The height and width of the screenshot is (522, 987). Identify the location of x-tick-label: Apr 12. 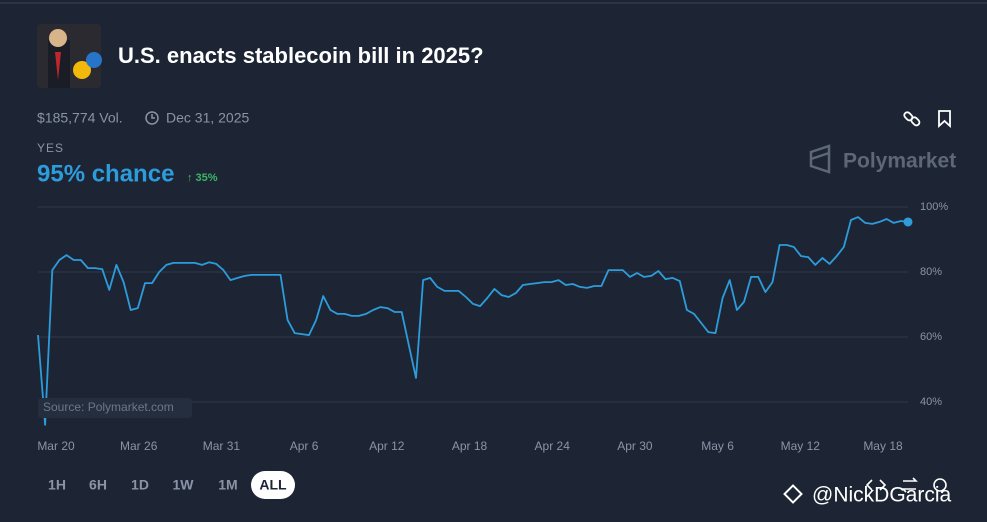
(387, 446).